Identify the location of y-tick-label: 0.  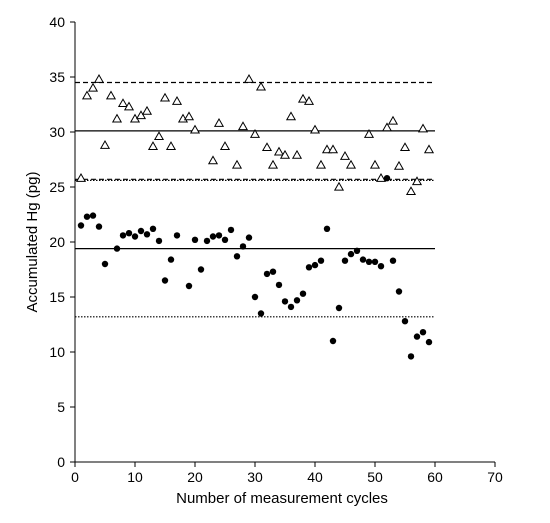
(61, 462).